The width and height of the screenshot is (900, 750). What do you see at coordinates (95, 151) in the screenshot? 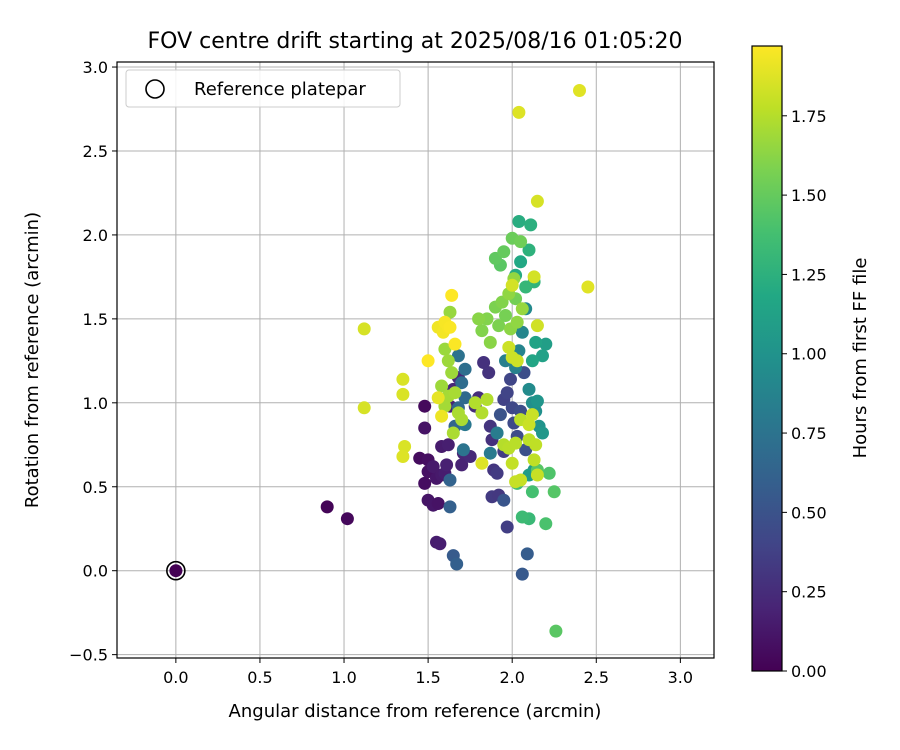
I see `y-tick-label: 2.5` at bounding box center [95, 151].